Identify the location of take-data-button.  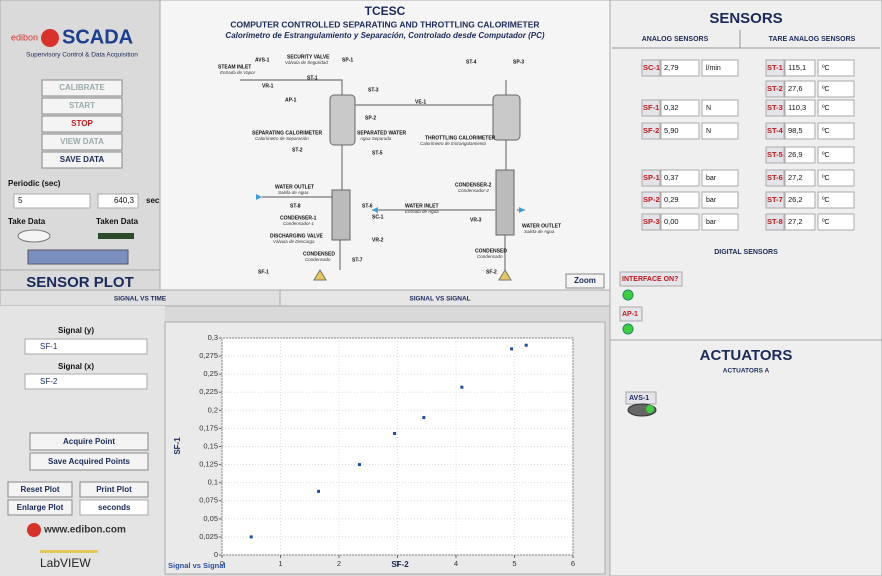
(34, 236).